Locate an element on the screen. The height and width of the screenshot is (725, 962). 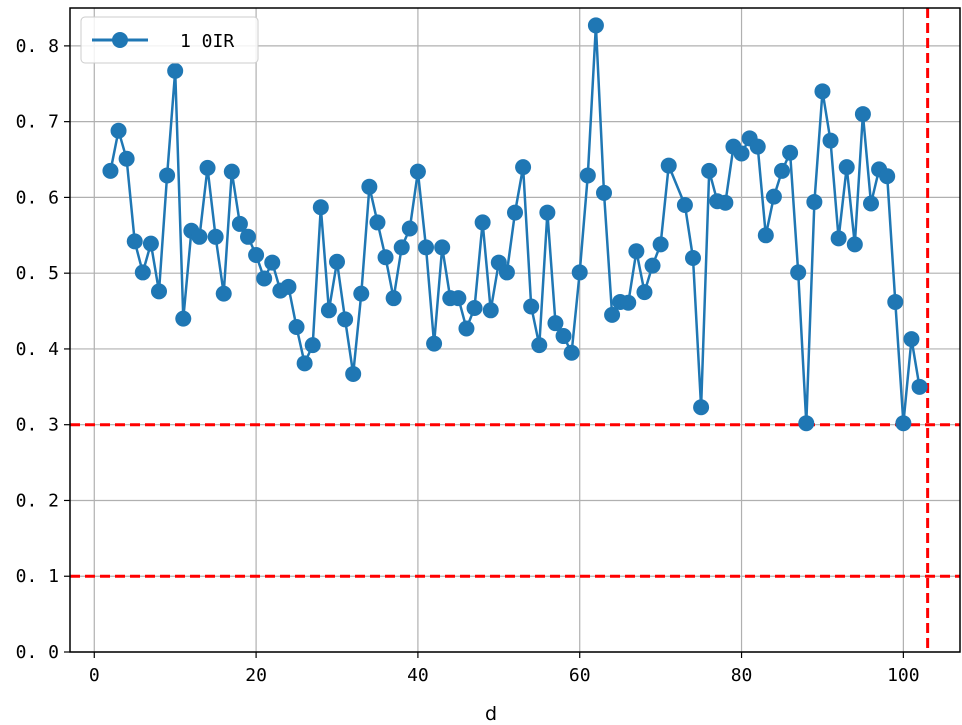
y-tick-label: 0. 5 is located at coordinates (37, 273).